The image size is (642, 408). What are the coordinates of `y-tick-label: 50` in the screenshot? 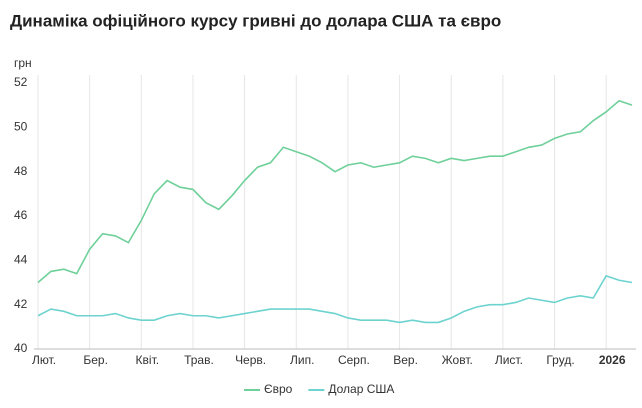 It's located at (21, 127).